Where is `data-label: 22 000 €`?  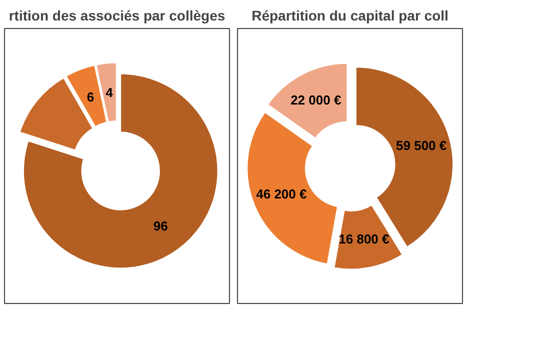
data-label: 22 000 € is located at coordinates (316, 100).